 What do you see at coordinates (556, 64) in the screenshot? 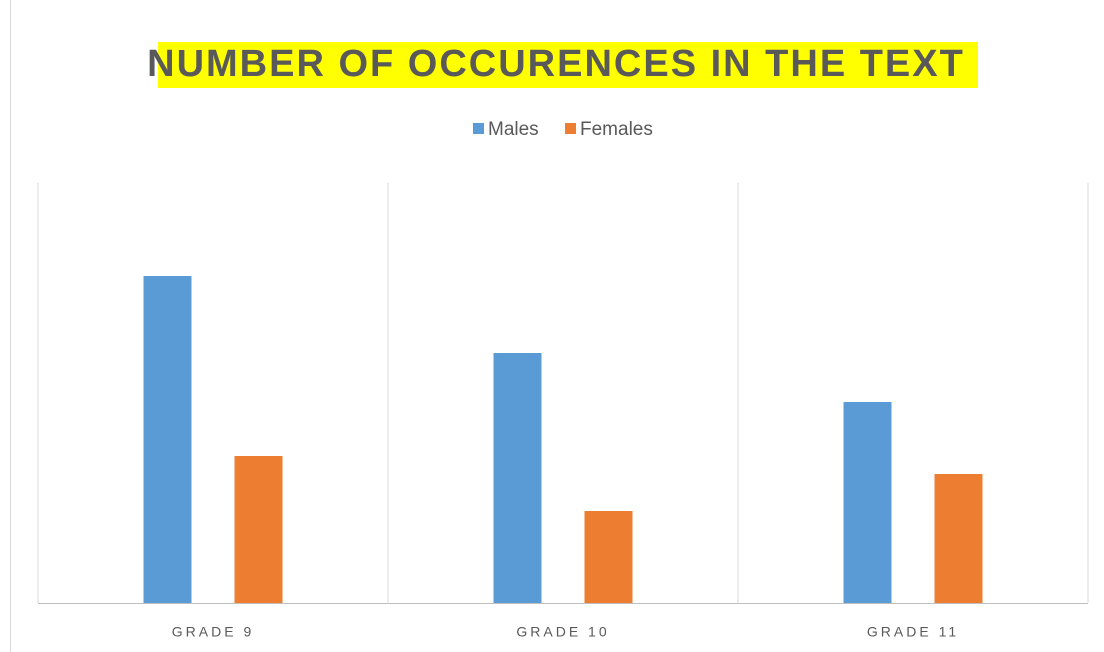
I see `chart-title: NUMBER OF OCCURENCES IN THE TEXT` at bounding box center [556, 64].